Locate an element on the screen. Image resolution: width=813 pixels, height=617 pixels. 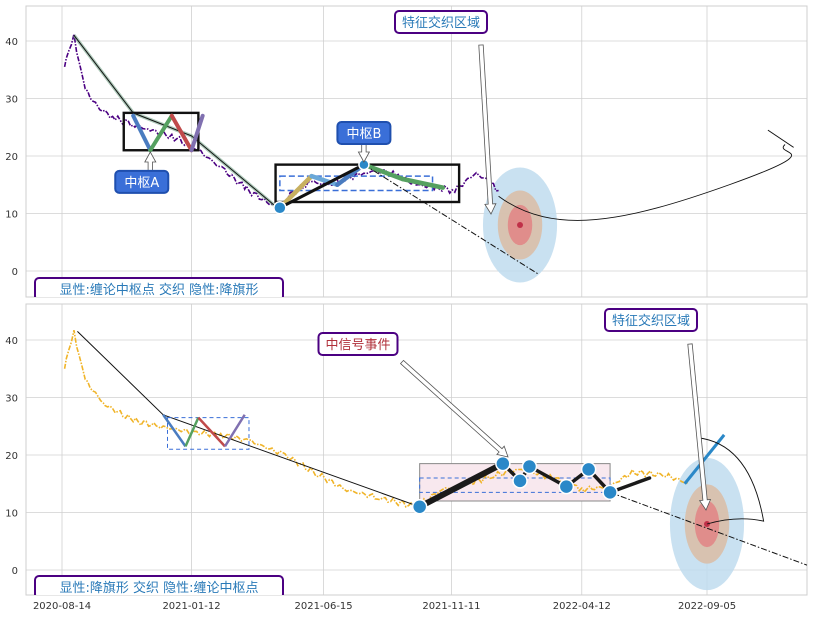
top-arrow-feature is located at coordinates (487, 129).